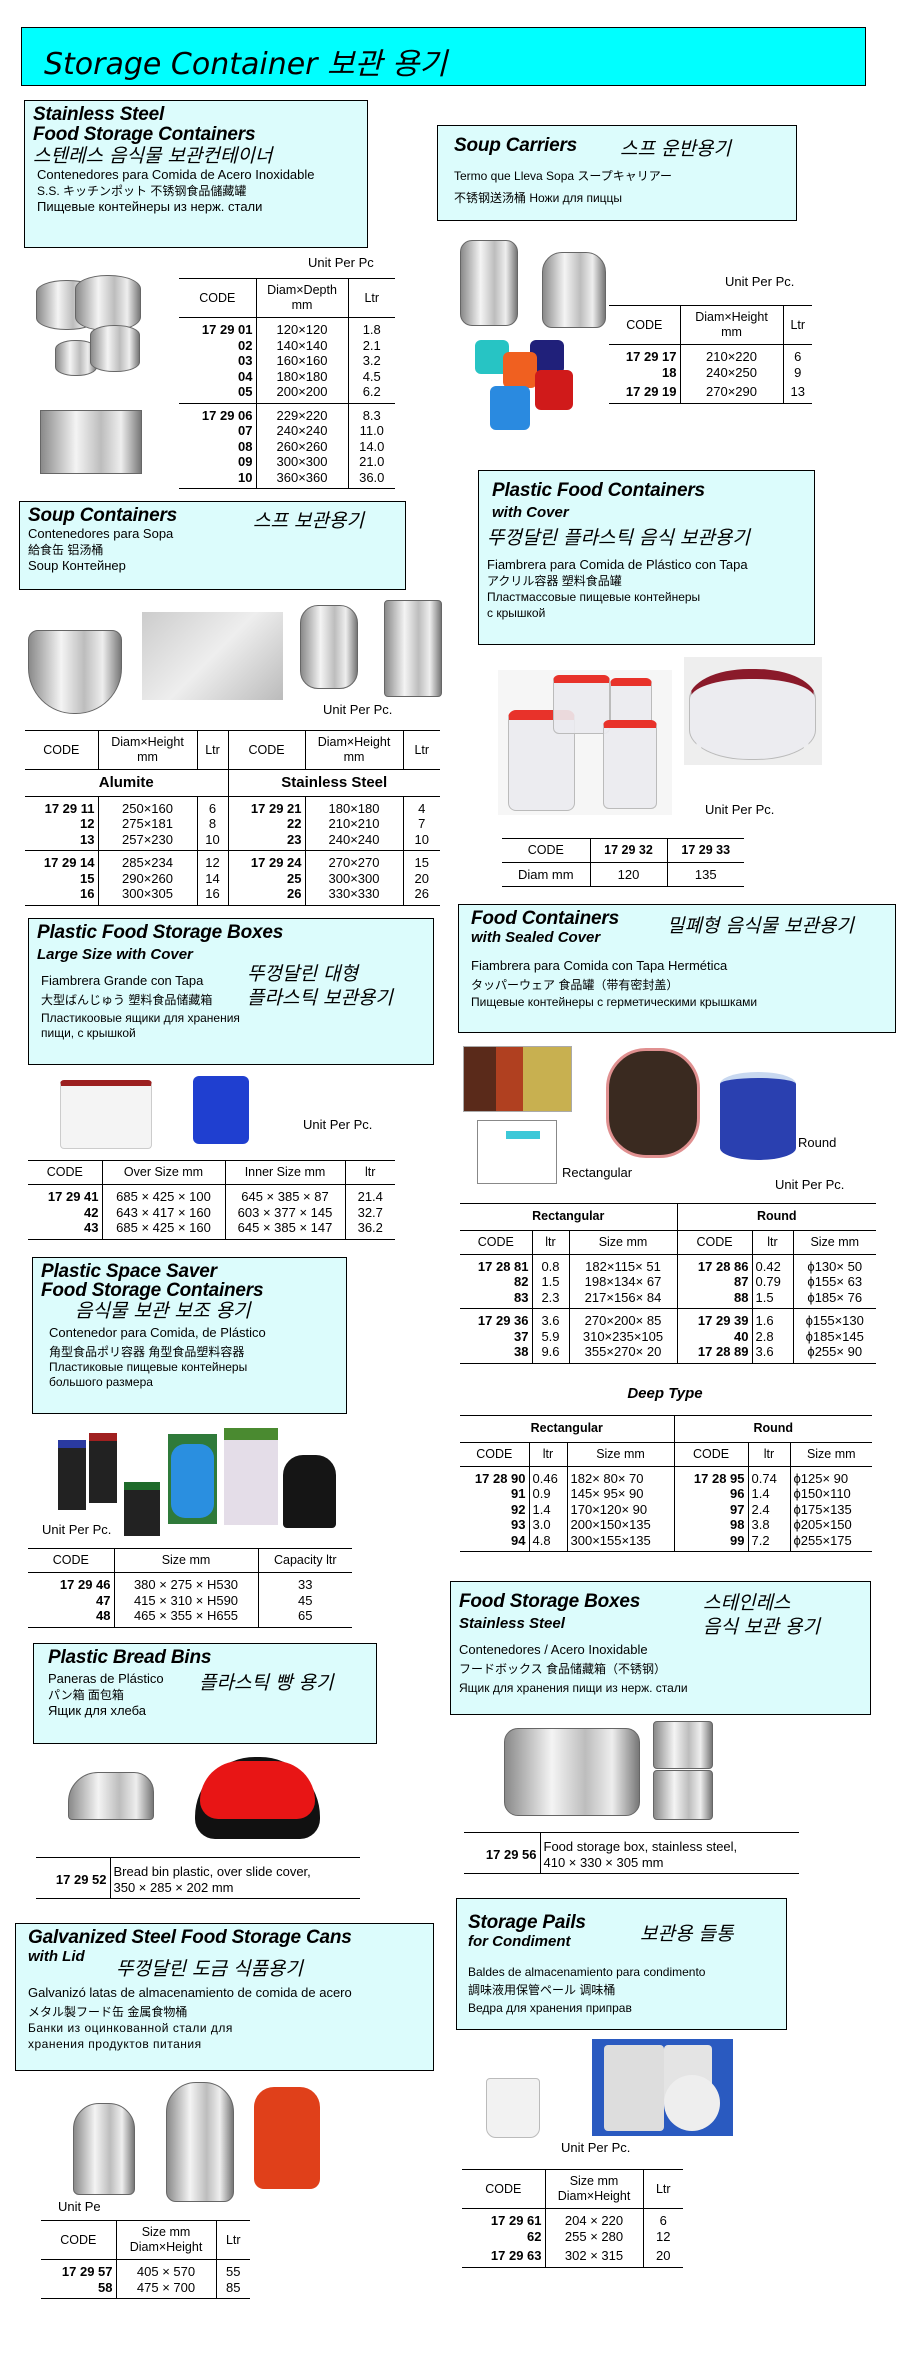  What do you see at coordinates (232, 878) in the screenshot?
I see `table-row: 15 290×260 14 25 300×300 20` at bounding box center [232, 878].